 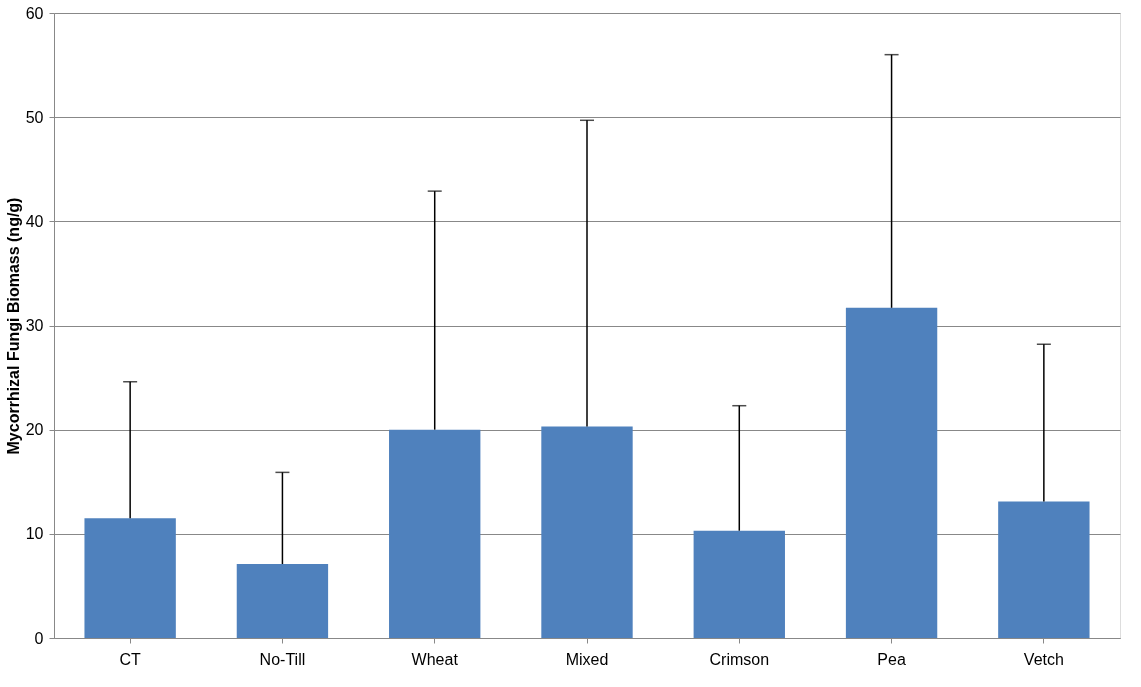 I want to click on y-tick-label: 20, so click(x=34, y=430).